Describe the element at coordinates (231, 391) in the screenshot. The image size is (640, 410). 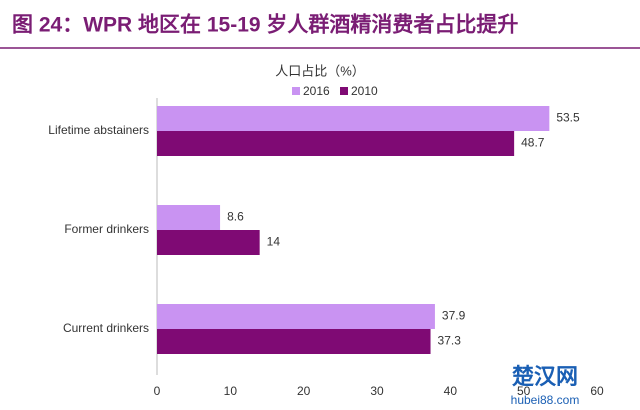
I see `x-tick-label: 10` at that location.